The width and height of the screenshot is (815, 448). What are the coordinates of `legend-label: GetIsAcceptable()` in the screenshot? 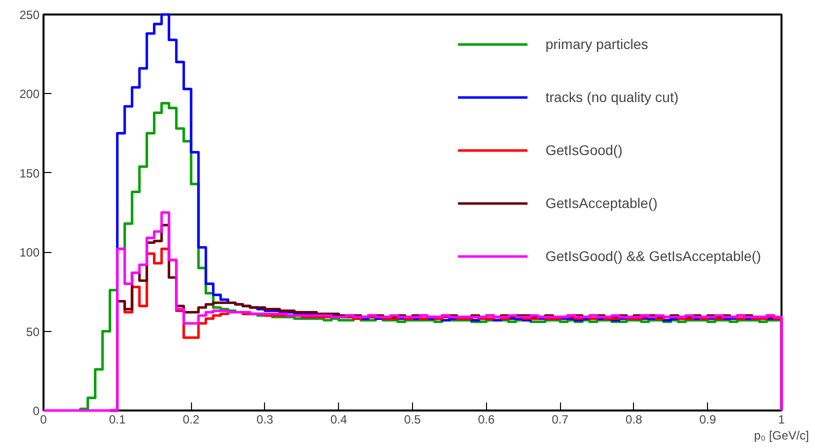 It's located at (601, 203).